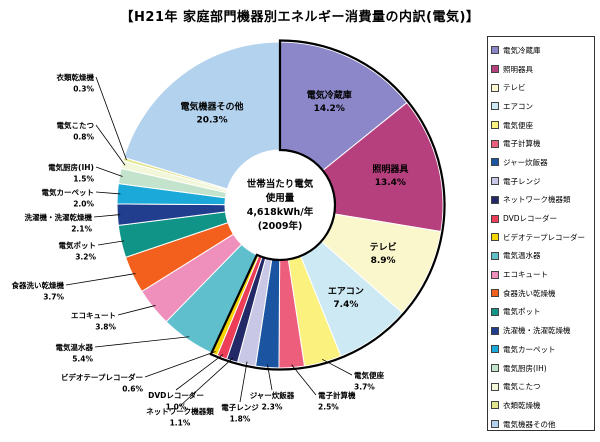 The image size is (600, 442). What do you see at coordinates (390, 169) in the screenshot?
I see `slice-label: 照明器具` at bounding box center [390, 169].